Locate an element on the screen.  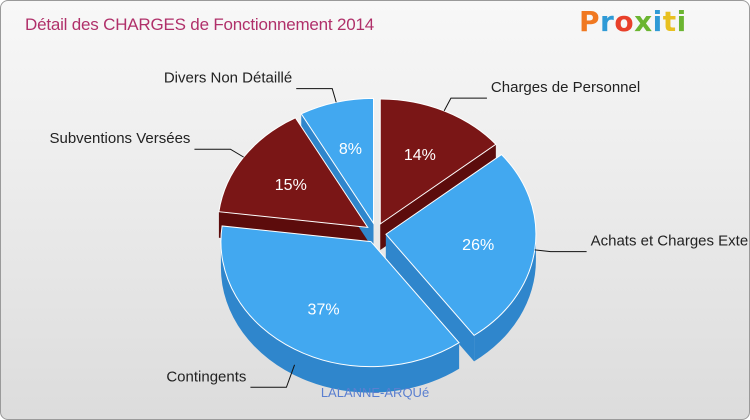
pie-slice-wall is located at coordinates (430, 298).